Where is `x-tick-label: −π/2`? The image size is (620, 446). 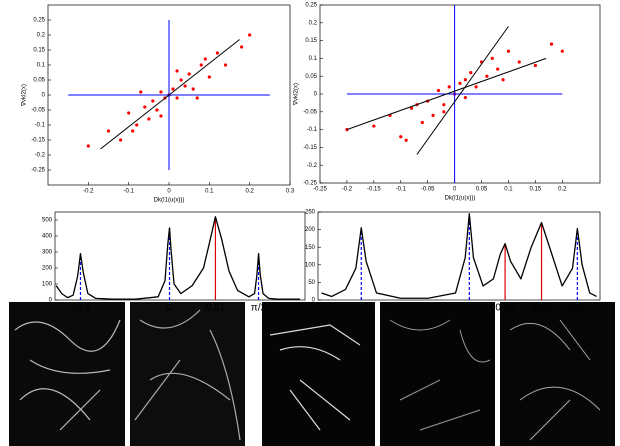
x-tick-label: −π/2 is located at coordinates (81, 308).